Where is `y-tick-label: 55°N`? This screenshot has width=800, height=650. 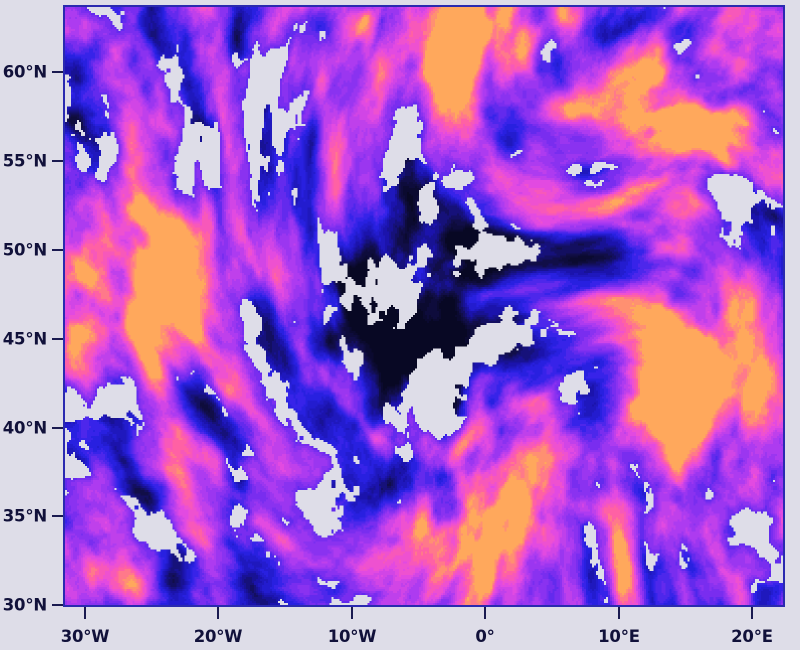
y-tick-label: 55°N is located at coordinates (24, 161).